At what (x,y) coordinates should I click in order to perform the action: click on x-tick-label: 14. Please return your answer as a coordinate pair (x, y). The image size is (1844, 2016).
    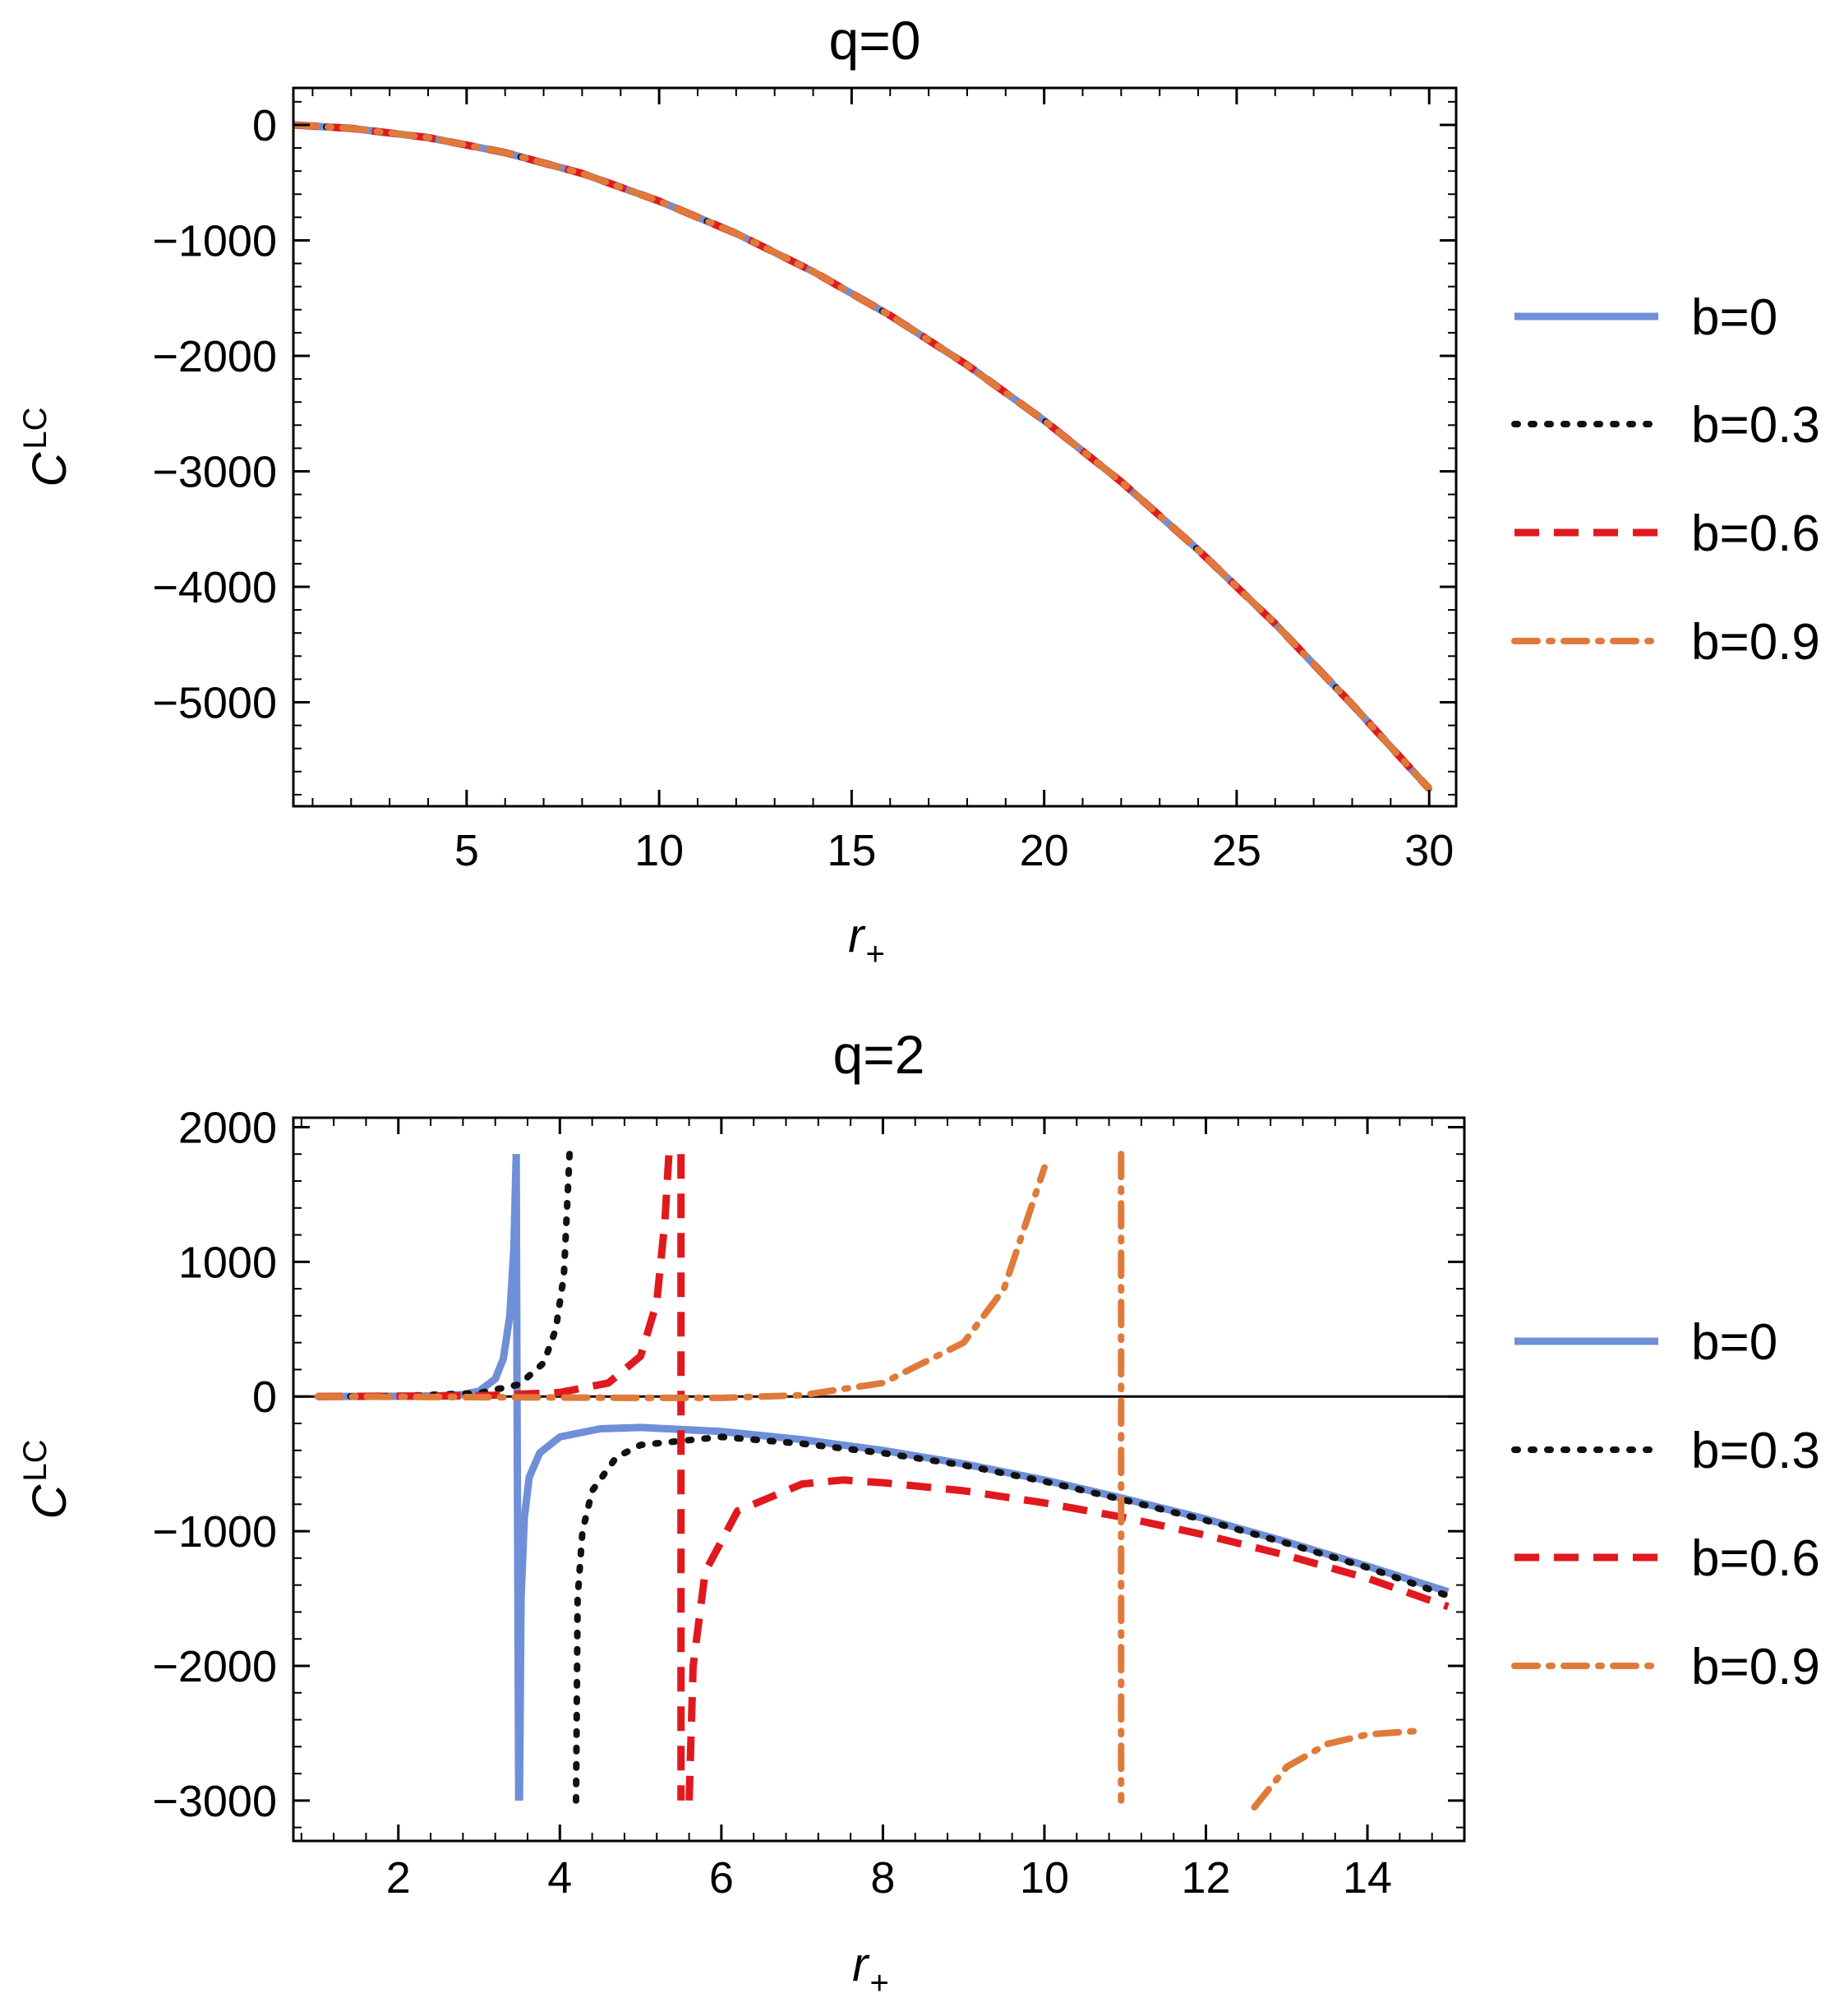
    Looking at the image, I should click on (1367, 1878).